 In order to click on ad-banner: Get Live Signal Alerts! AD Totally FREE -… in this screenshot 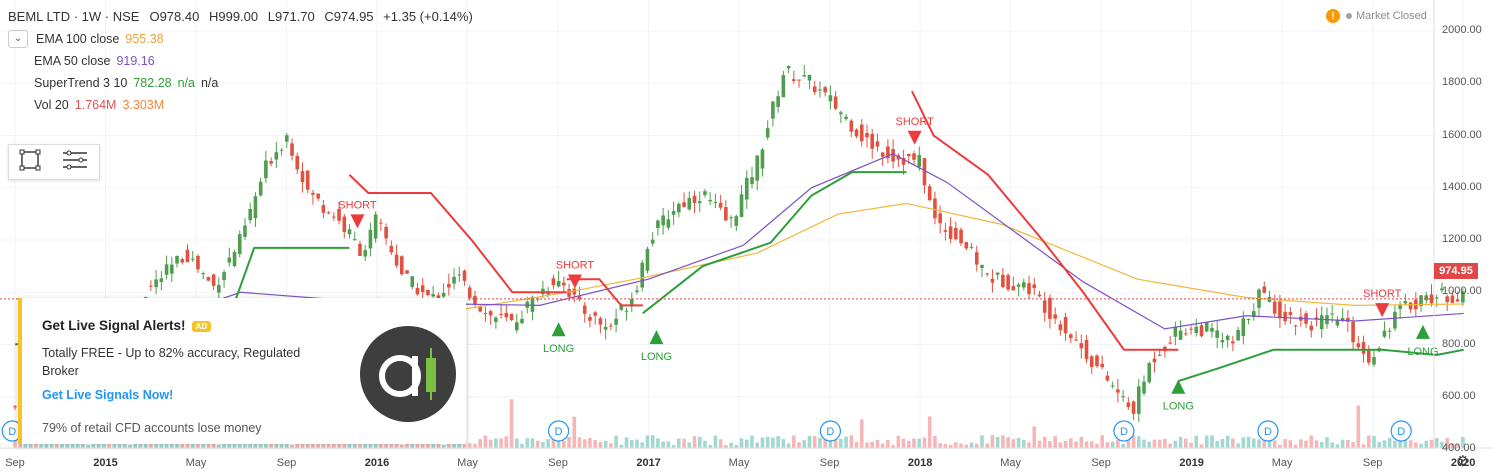, I will do `click(242, 371)`.